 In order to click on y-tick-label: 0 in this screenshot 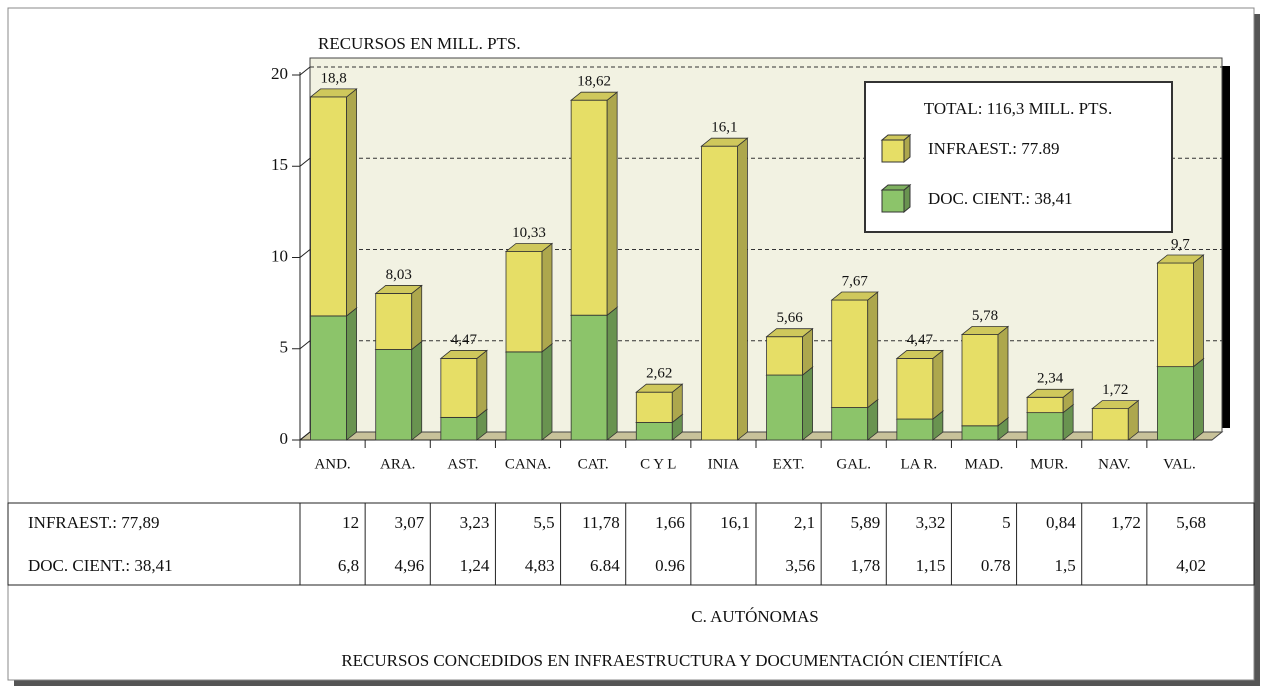, I will do `click(284, 438)`.